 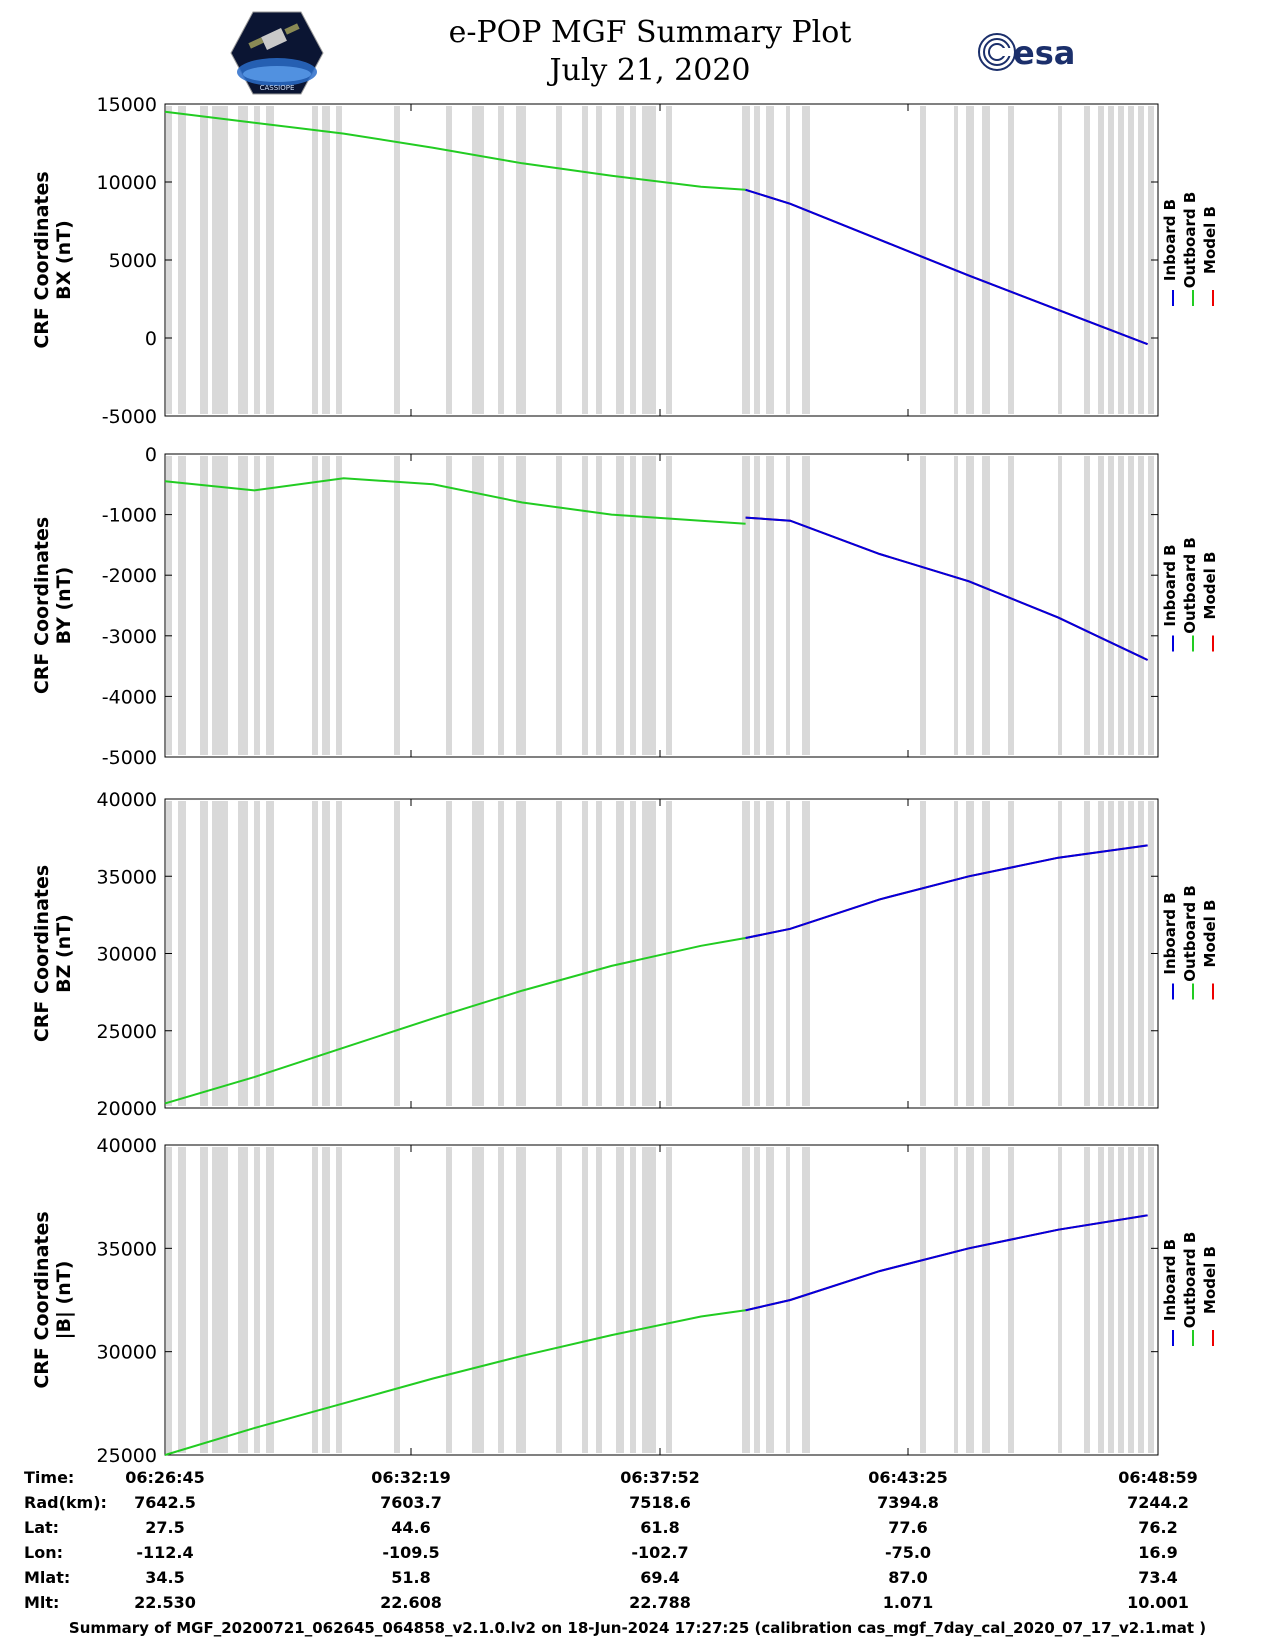 I want to click on ephemeris-cell: 10.001, so click(x=1158, y=1602).